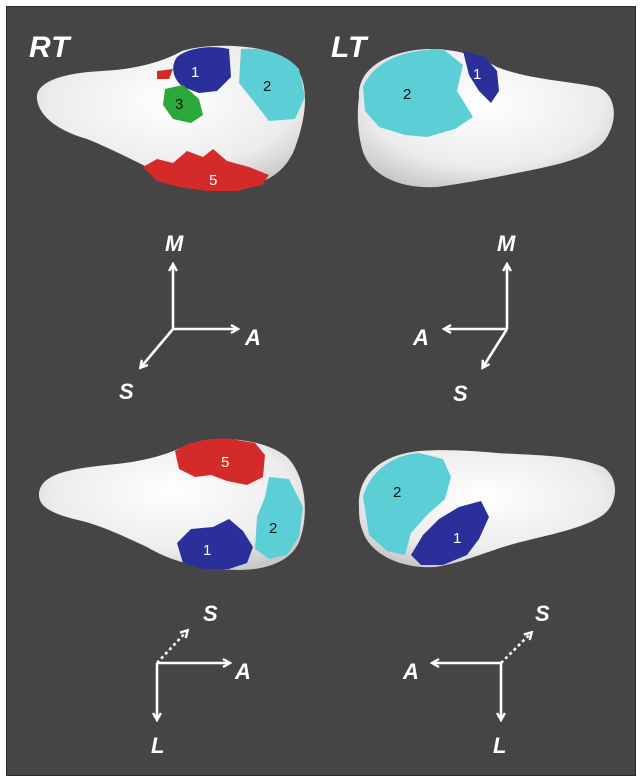 Image resolution: width=642 pixels, height=782 pixels. Describe the element at coordinates (418, 93) in the screenshot. I see `lt-region-2-patch` at that location.